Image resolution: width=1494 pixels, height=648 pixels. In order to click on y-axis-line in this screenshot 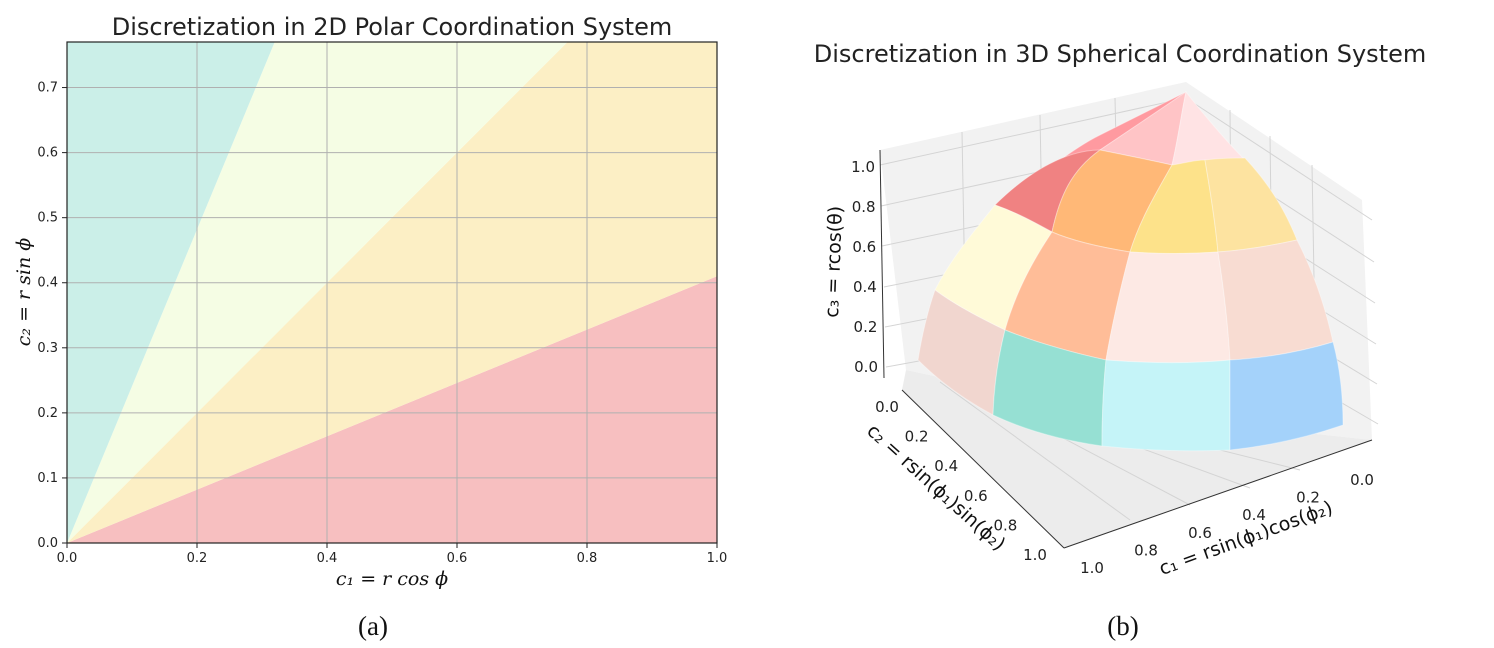, I will do `click(983, 469)`.